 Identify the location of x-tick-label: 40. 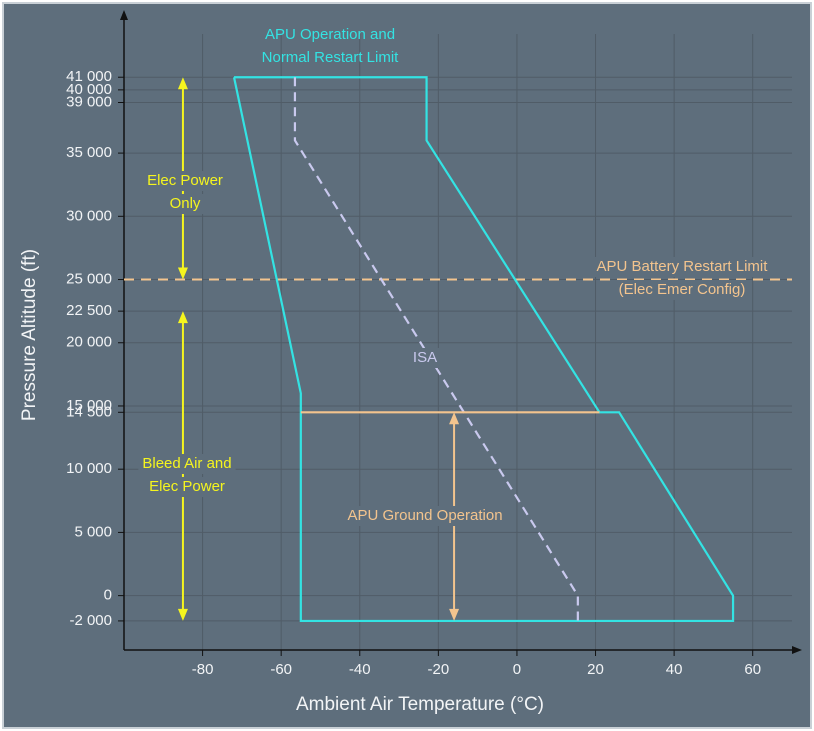
(674, 669).